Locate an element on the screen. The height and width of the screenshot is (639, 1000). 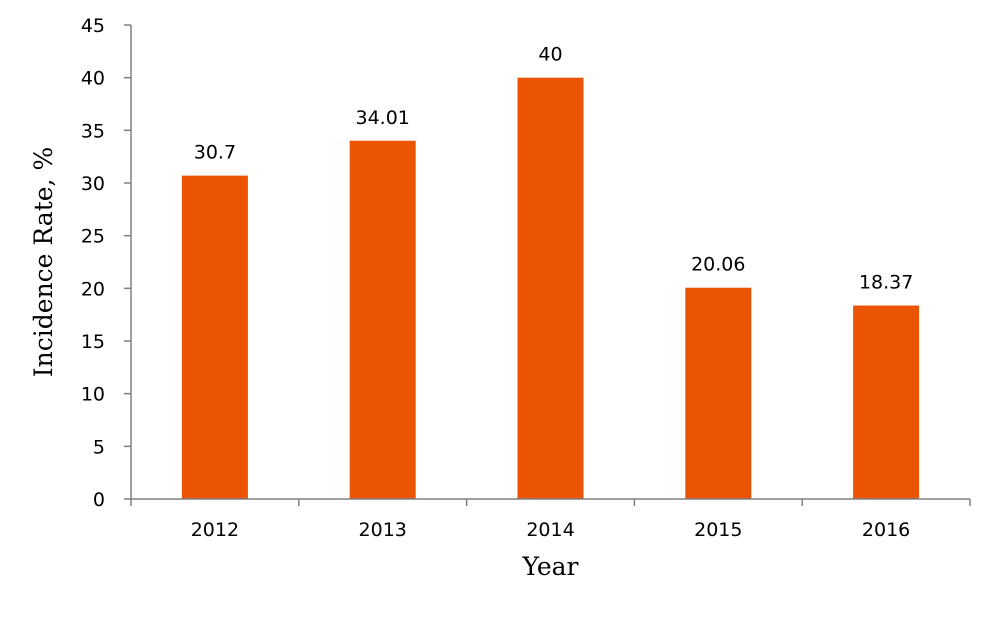
x-tick-label-2015: 2015 is located at coordinates (718, 530).